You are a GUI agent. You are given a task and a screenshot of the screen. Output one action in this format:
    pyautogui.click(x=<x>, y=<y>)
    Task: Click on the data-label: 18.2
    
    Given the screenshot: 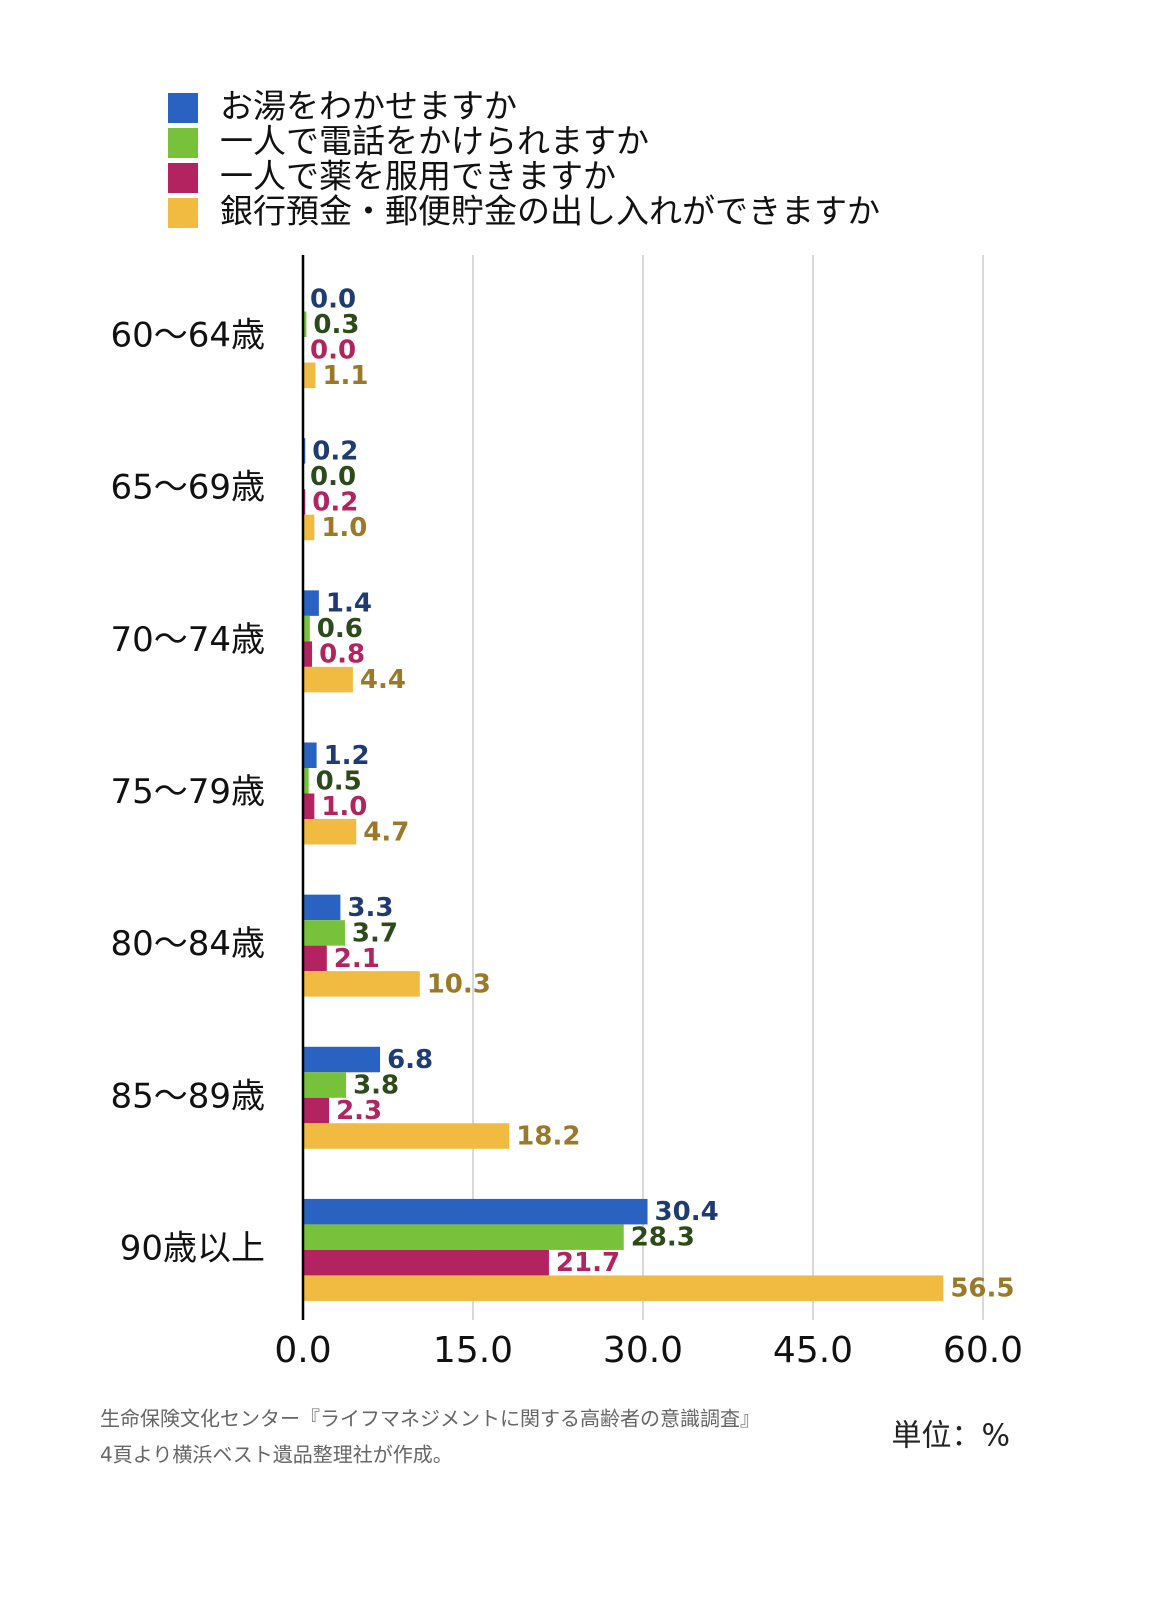 What is the action you would take?
    pyautogui.click(x=548, y=1137)
    